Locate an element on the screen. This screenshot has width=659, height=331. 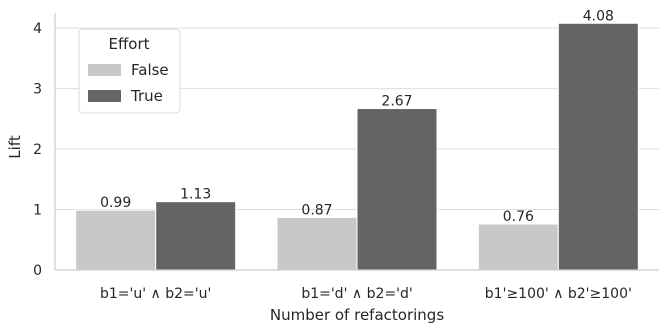
y-axis-label: Lift is located at coordinates (15, 147).